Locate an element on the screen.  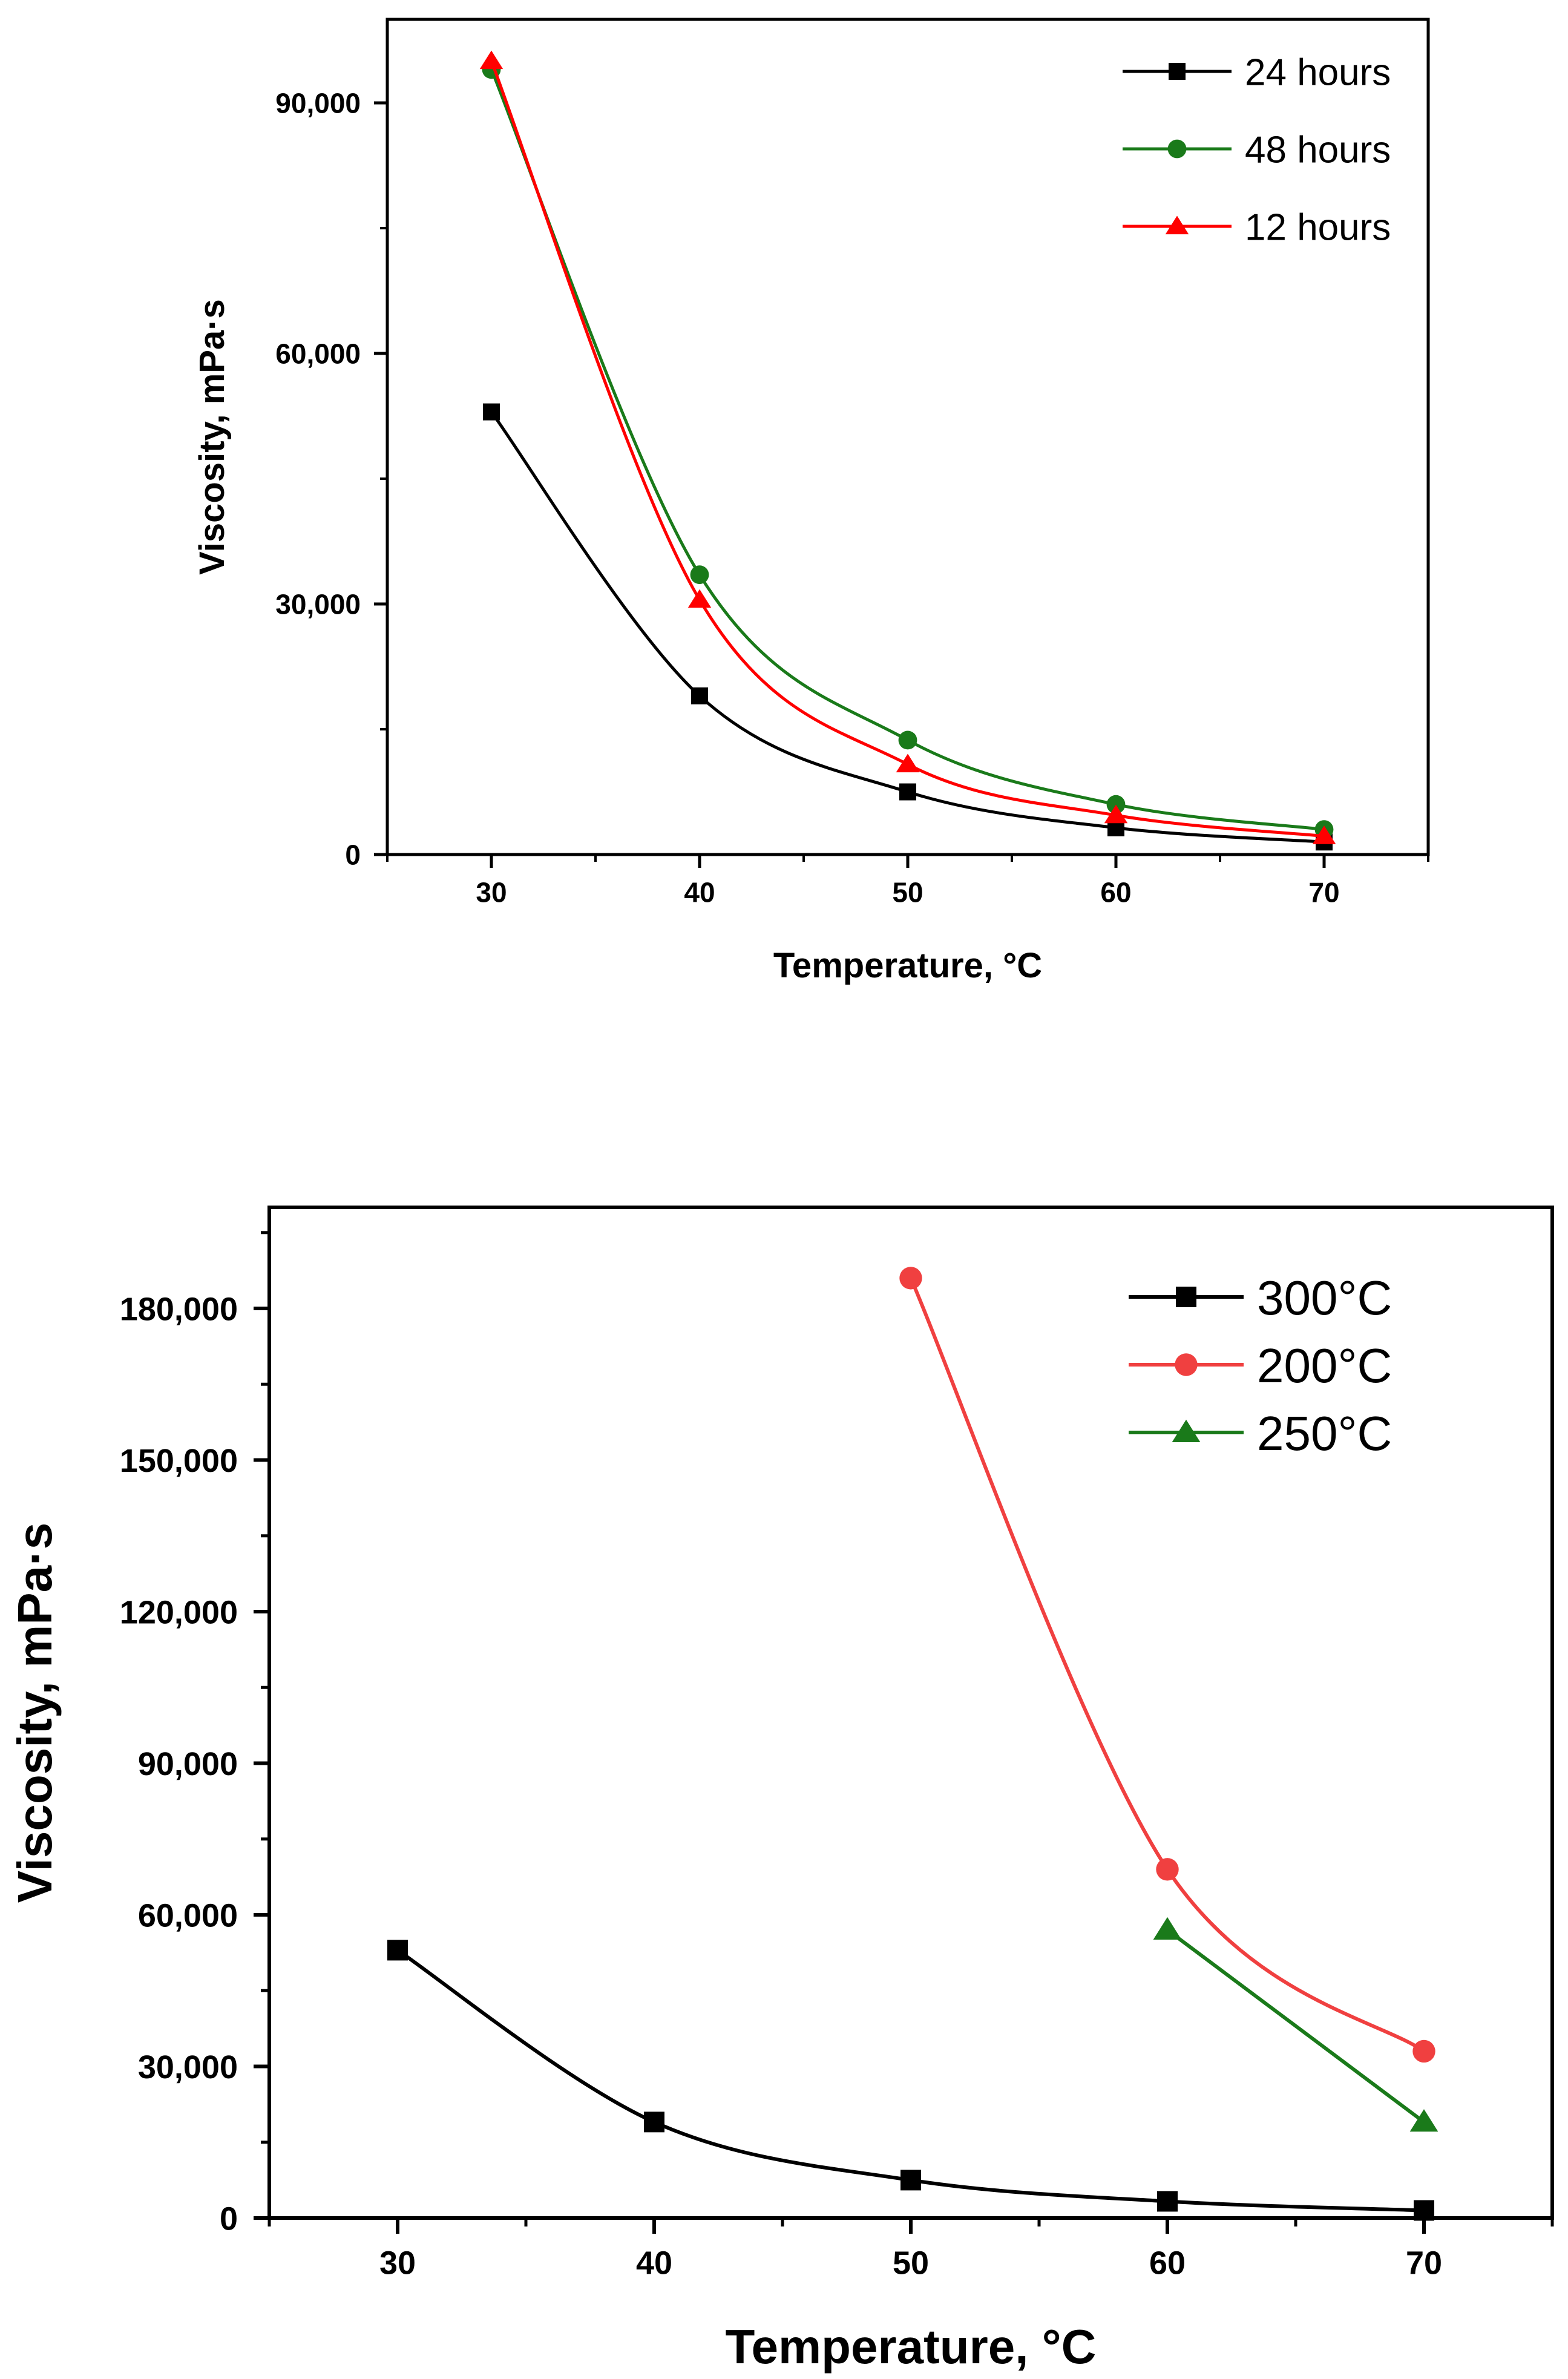
legend-label: 250°C is located at coordinates (1324, 1433).